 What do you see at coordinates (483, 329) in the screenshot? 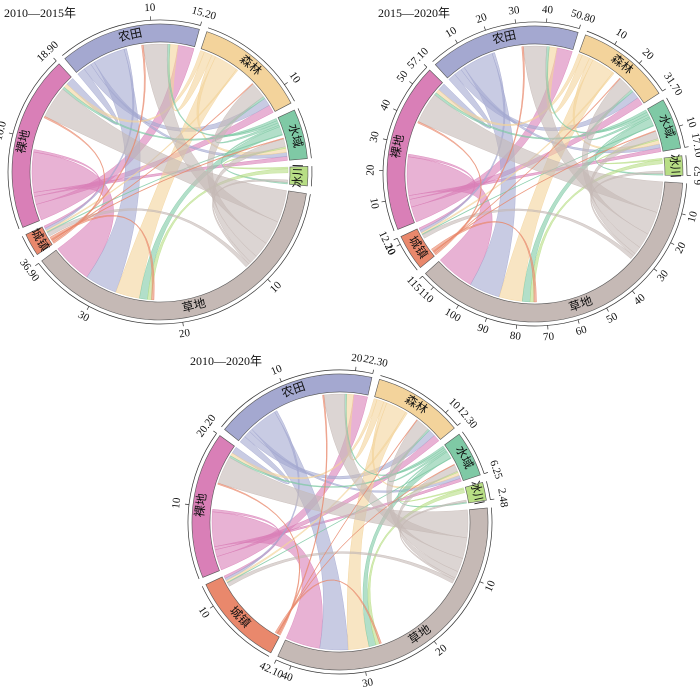
I see `tick-label: 90` at bounding box center [483, 329].